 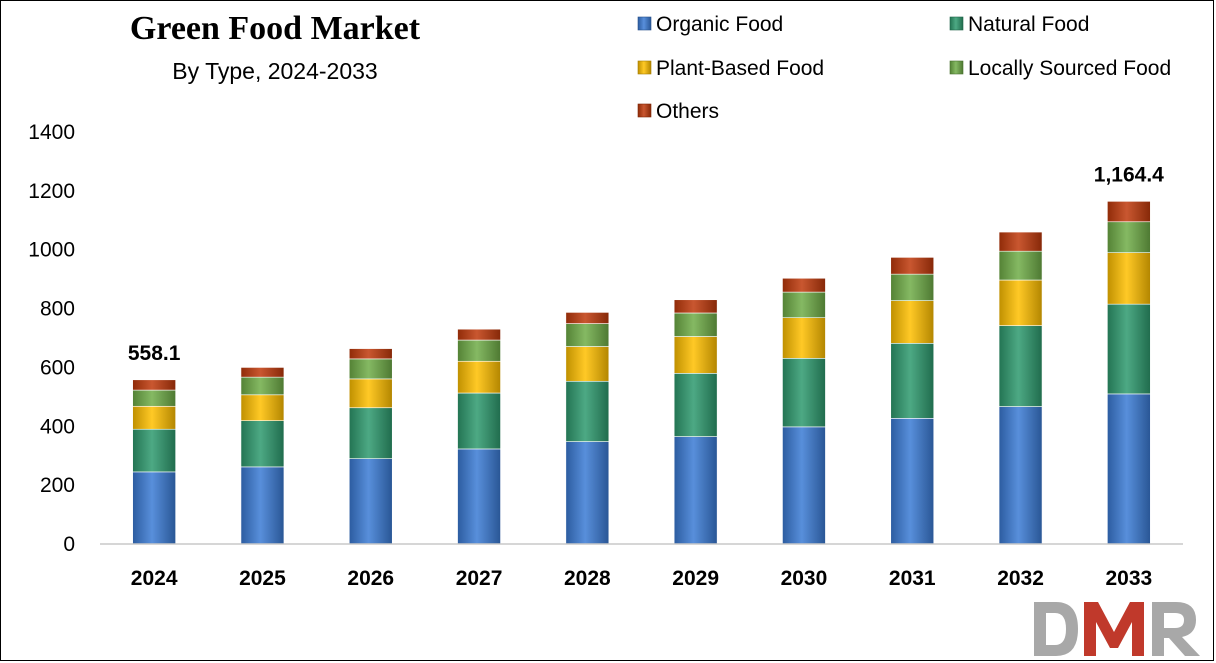 What do you see at coordinates (57, 367) in the screenshot?
I see `y-tick-label: 600` at bounding box center [57, 367].